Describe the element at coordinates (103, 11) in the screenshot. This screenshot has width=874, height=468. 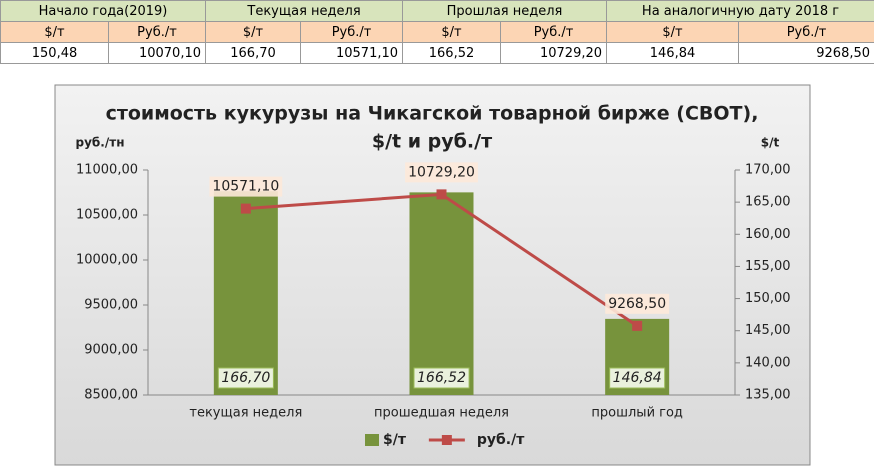
I see `header-cell: Начало года(2019)` at that location.